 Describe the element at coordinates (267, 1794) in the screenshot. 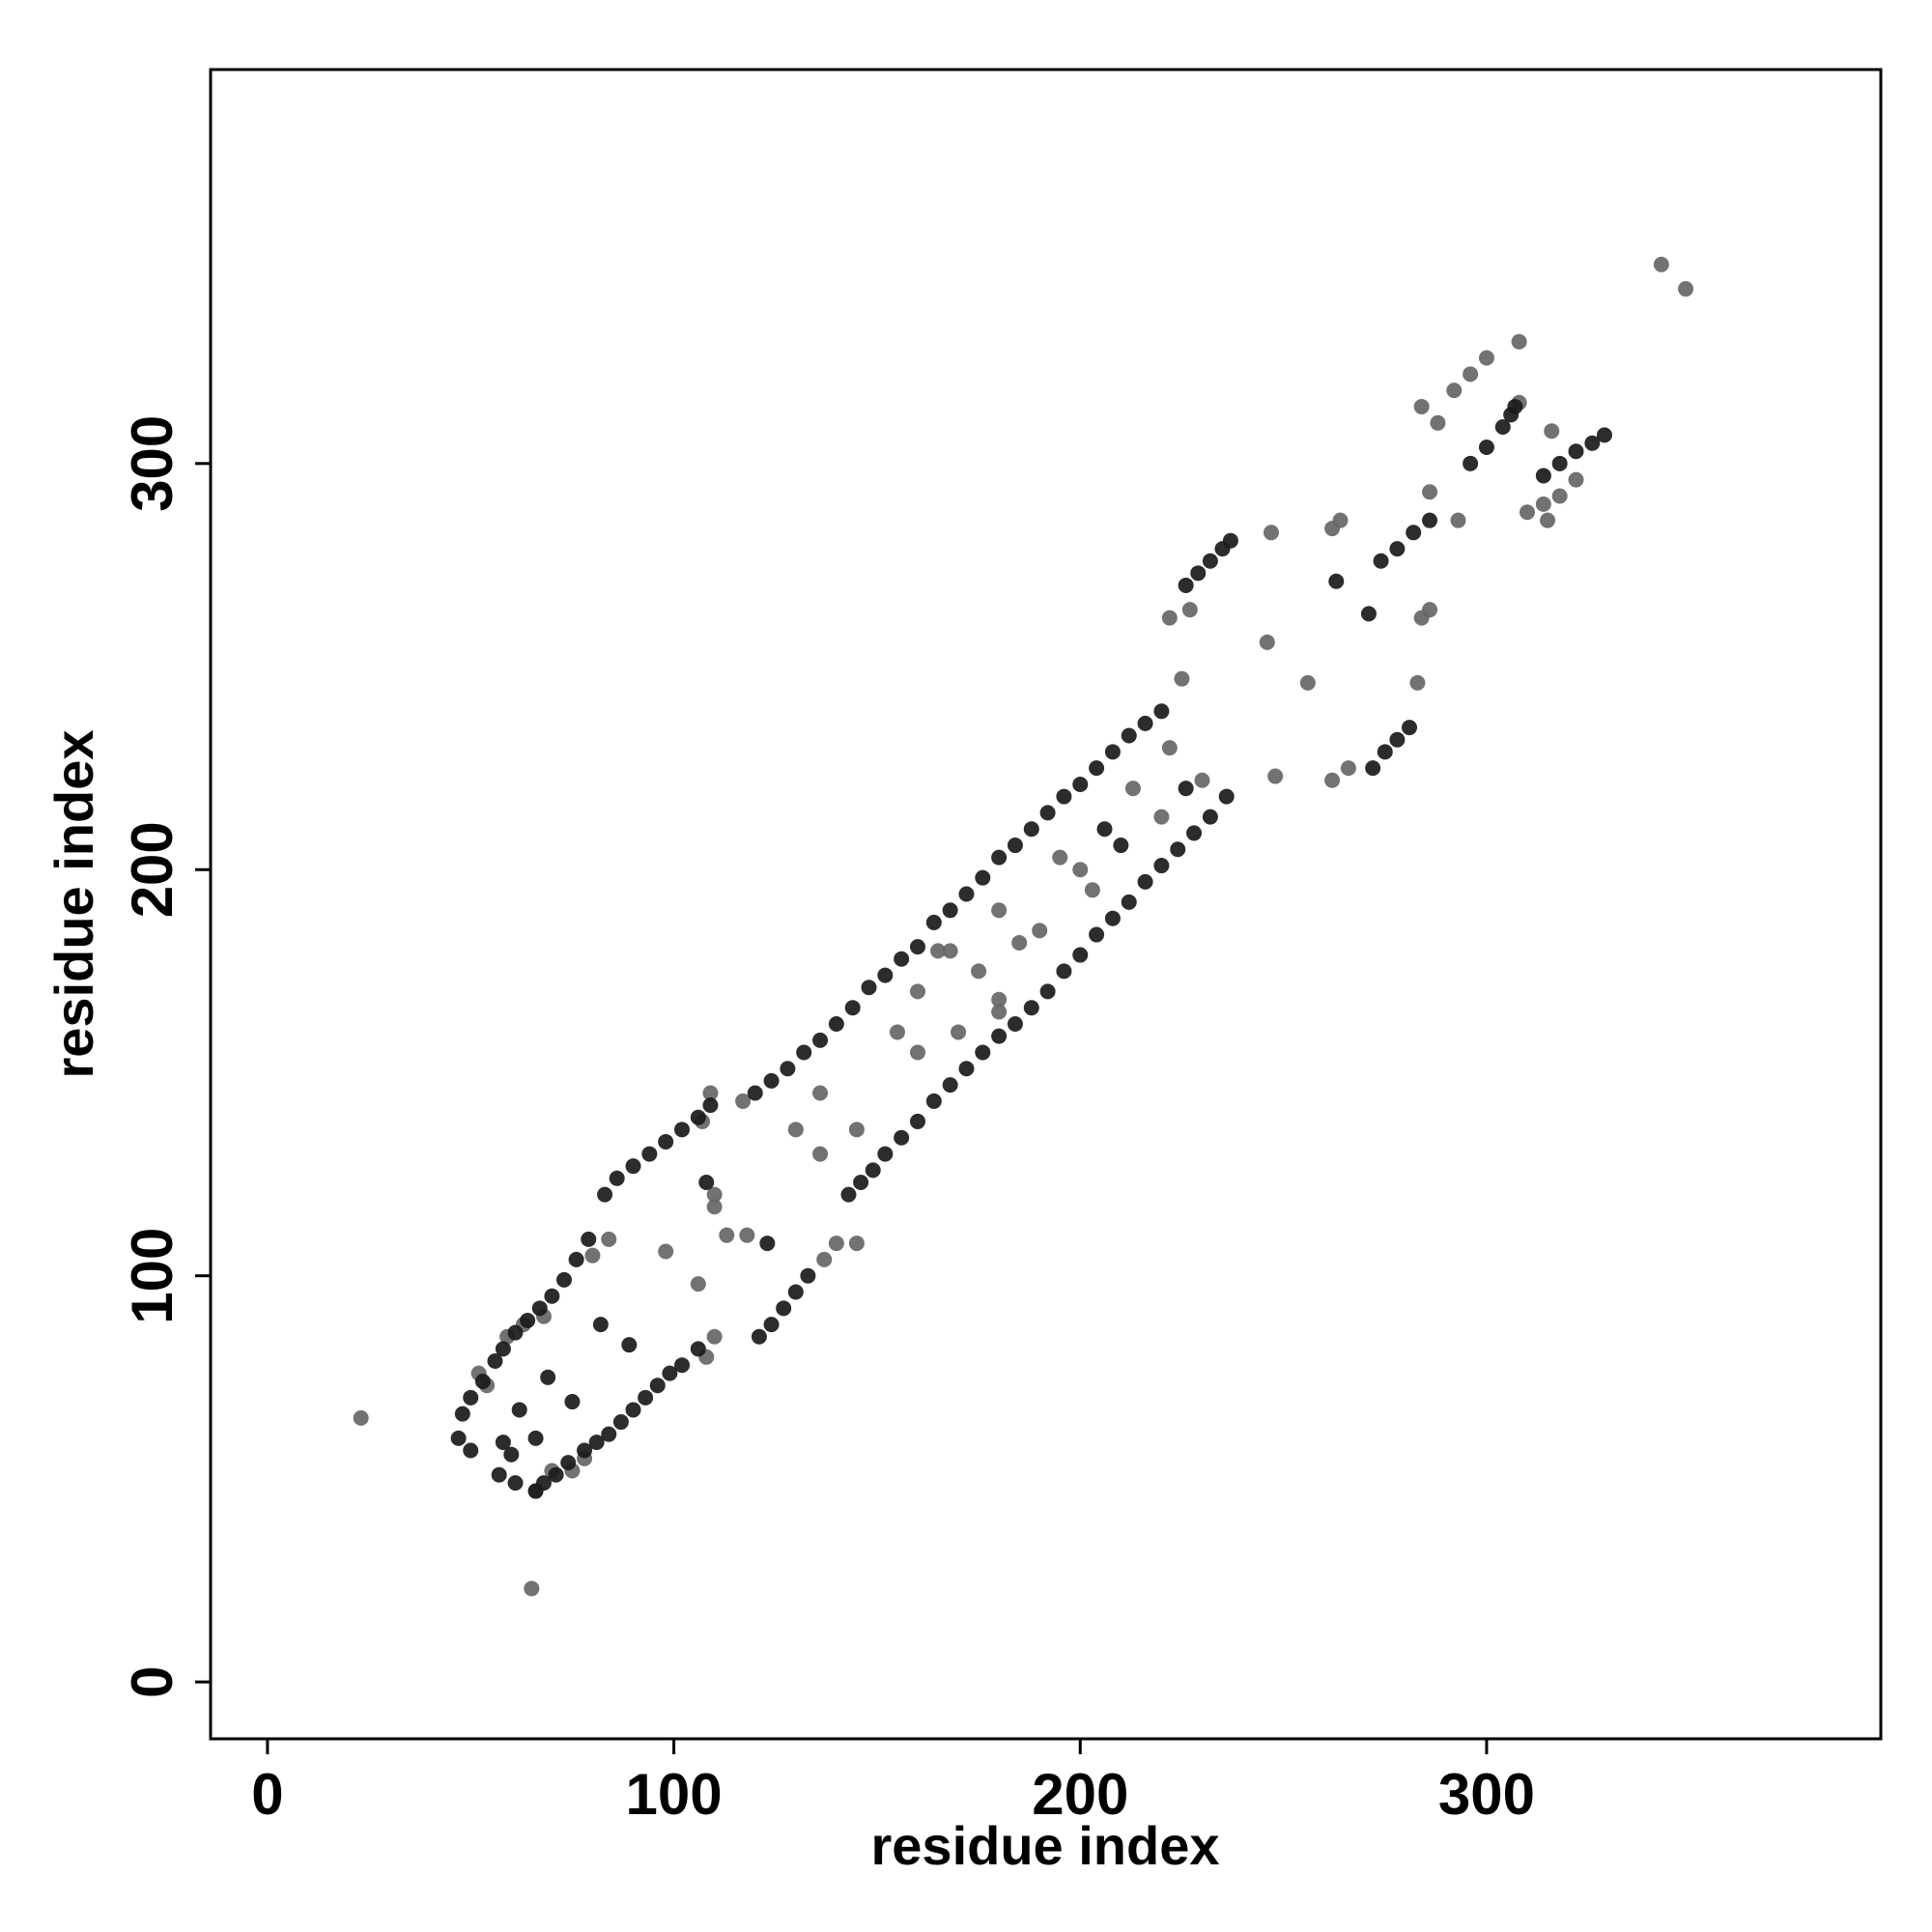

I see `x-tick-label: 0` at that location.